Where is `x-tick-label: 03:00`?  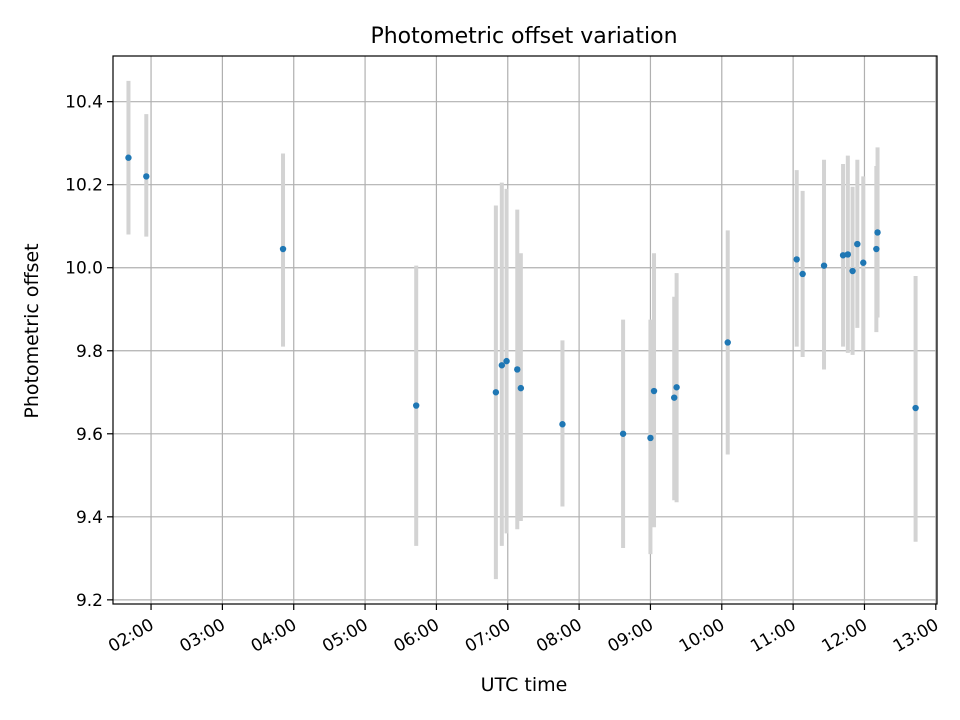
x-tick-label: 03:00 is located at coordinates (202, 636).